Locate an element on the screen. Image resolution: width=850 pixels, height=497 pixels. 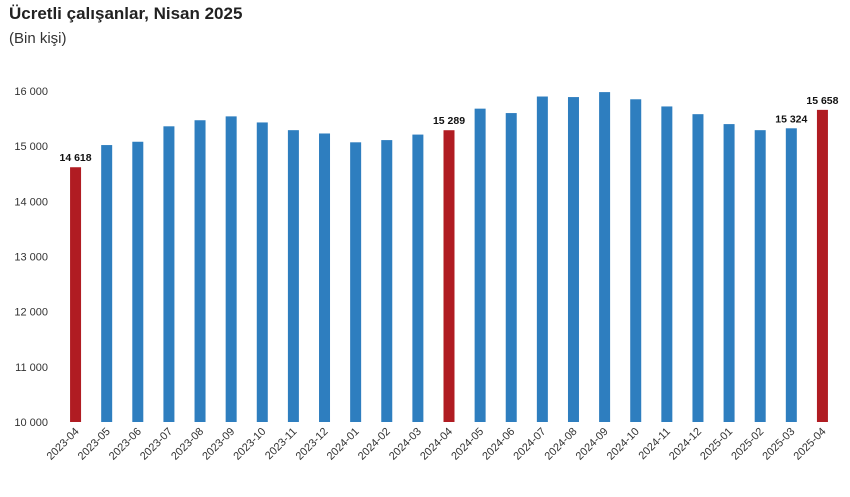
y-tick-label: 13 000 is located at coordinates (31, 258).